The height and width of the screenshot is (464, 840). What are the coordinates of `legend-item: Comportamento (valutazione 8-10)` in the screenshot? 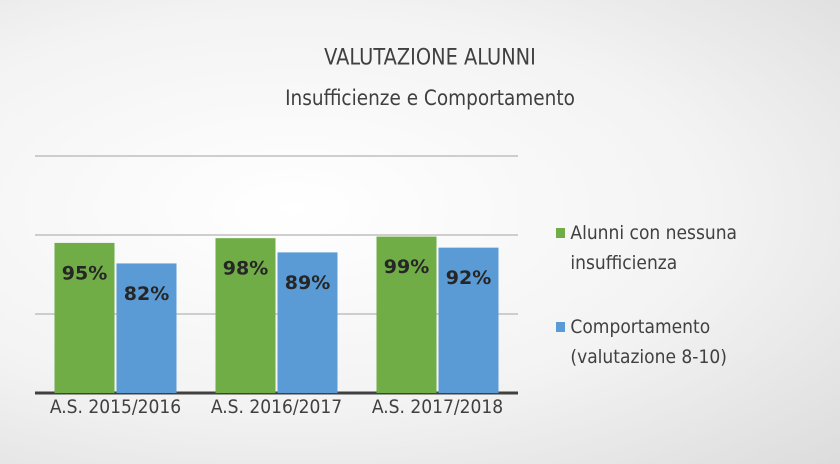 It's located at (682, 342).